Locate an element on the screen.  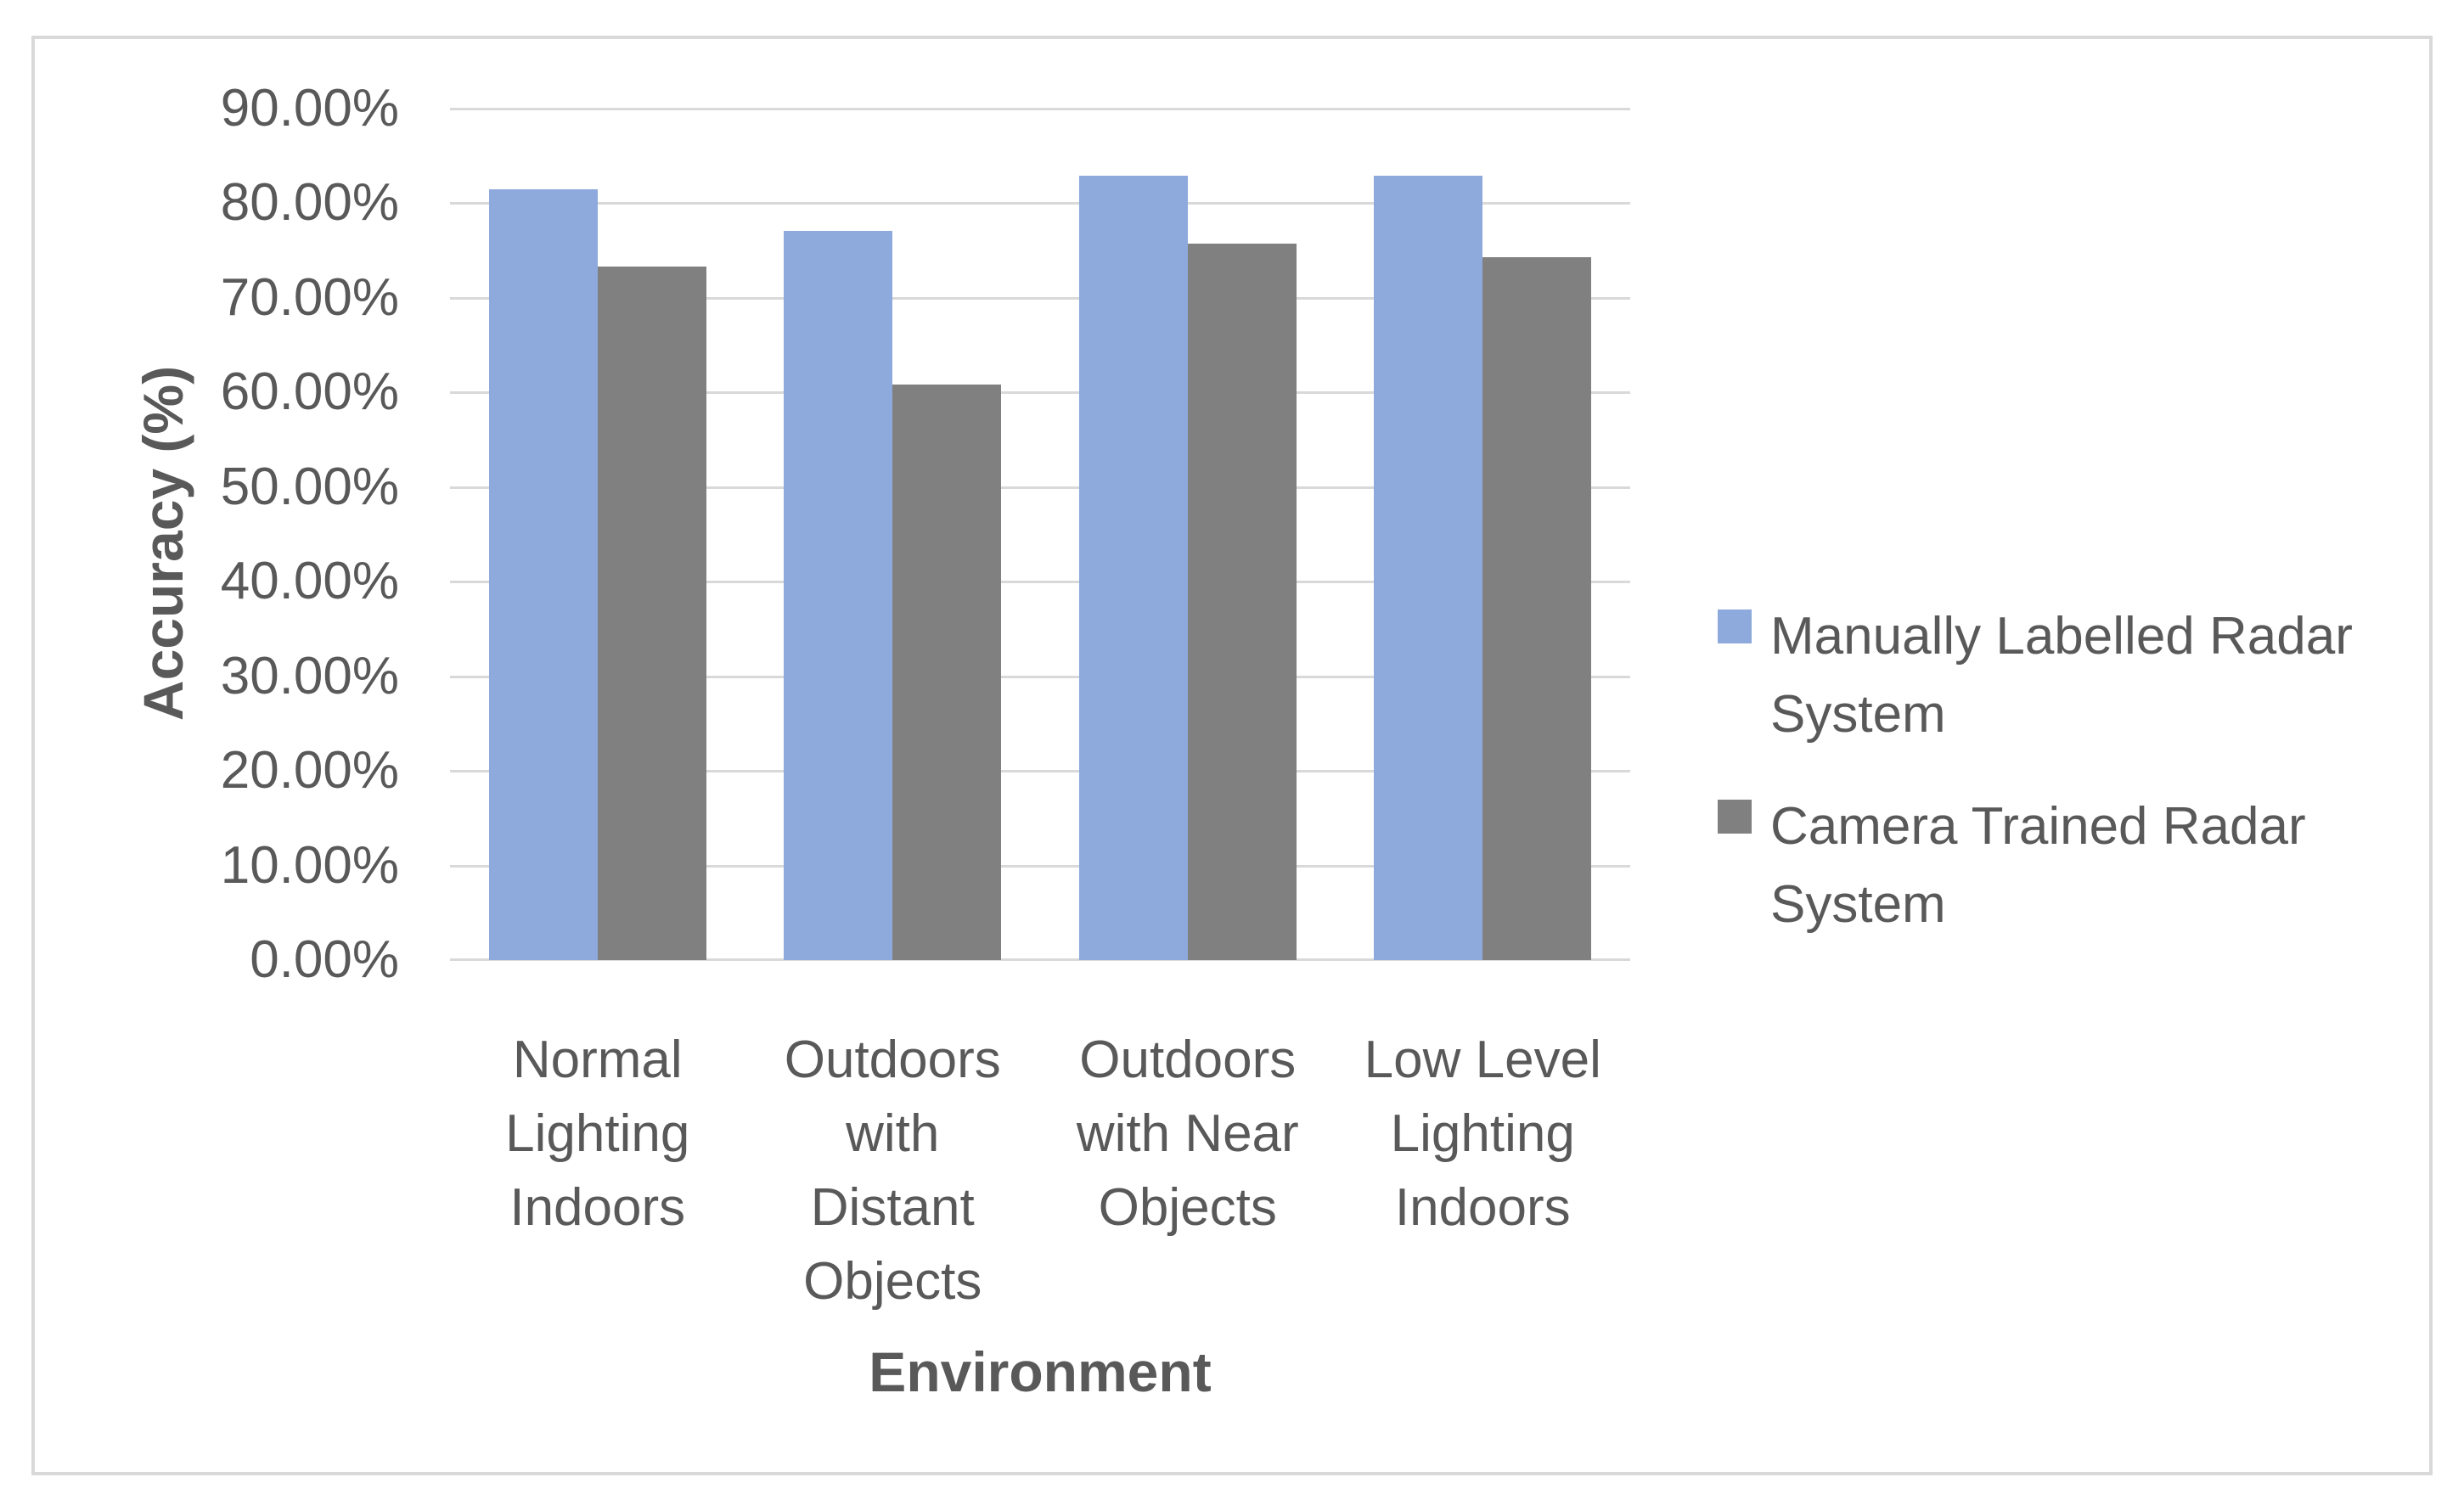
y-tick-label-0: 0.00% is located at coordinates (324, 960).